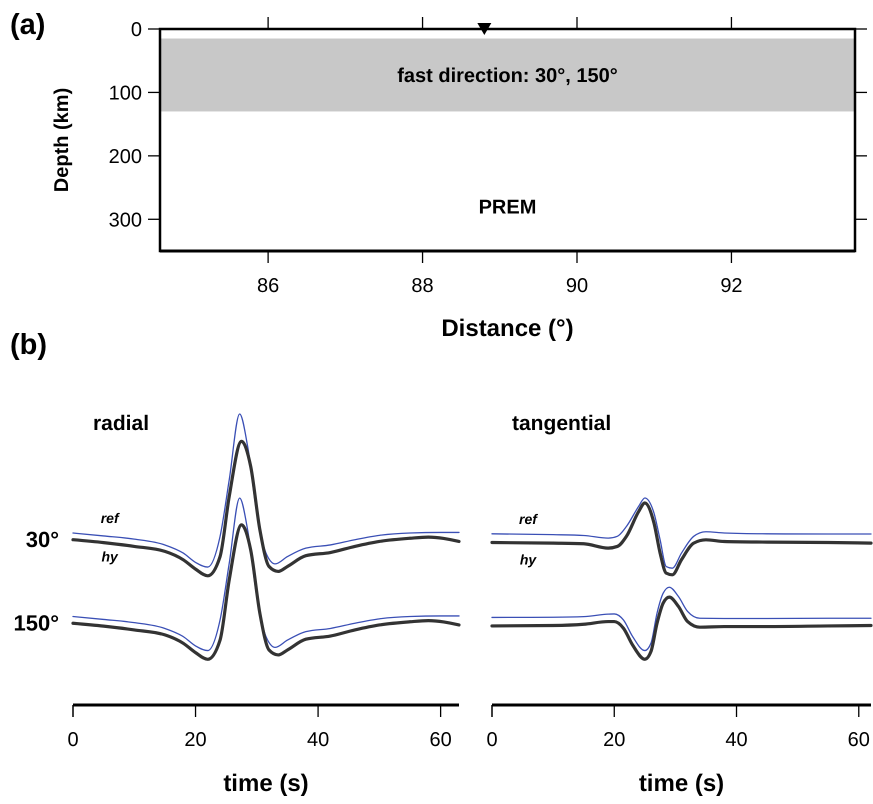  I want to click on y-axis-title: Depth (km), so click(62, 140).